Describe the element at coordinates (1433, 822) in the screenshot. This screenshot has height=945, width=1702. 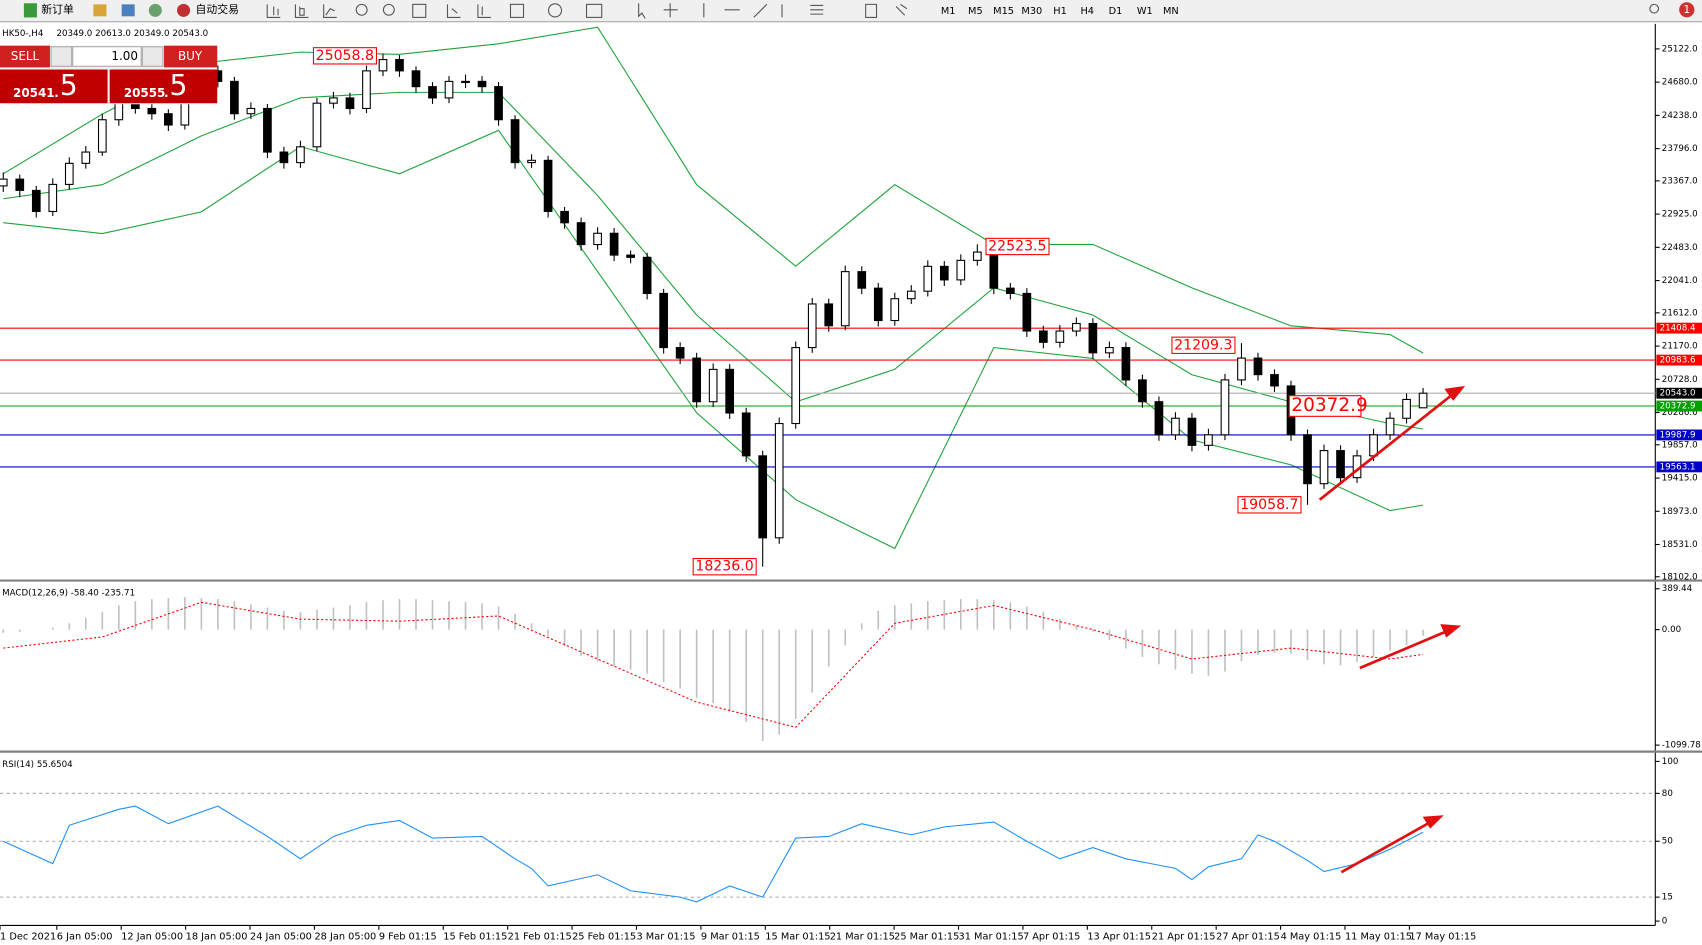
I see `arrow-head` at that location.